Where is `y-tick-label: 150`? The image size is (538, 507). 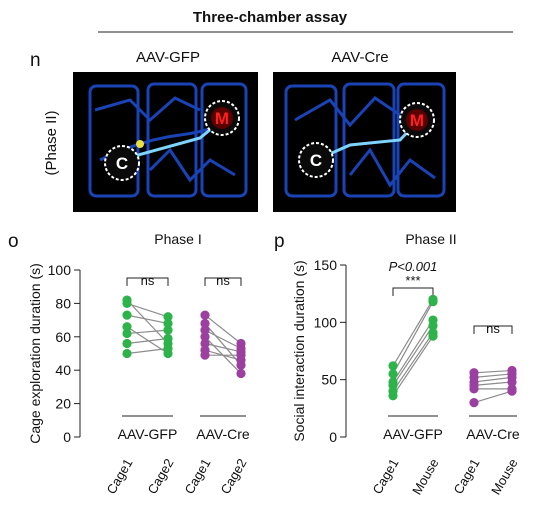 y-tick-label: 150 is located at coordinates (326, 265).